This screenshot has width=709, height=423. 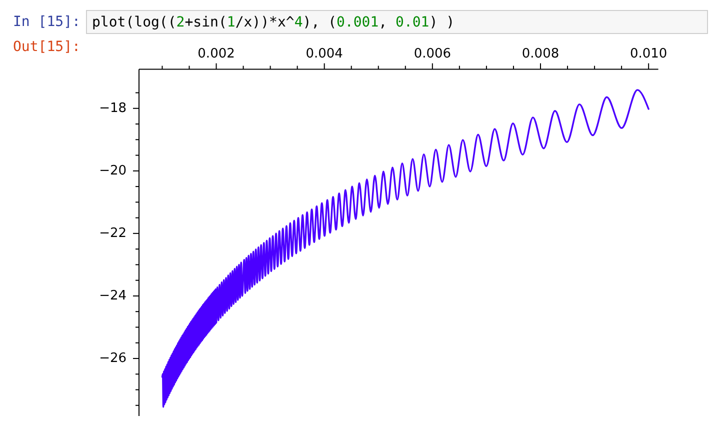 I want to click on y-tick-label: −20, so click(x=112, y=170).